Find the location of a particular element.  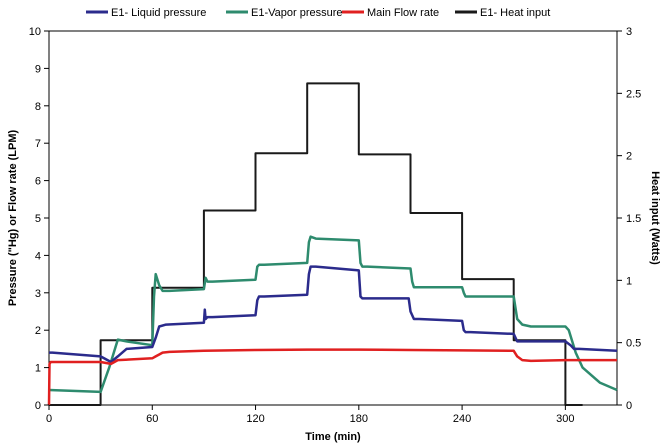

x-tick-label: 300 is located at coordinates (565, 419).